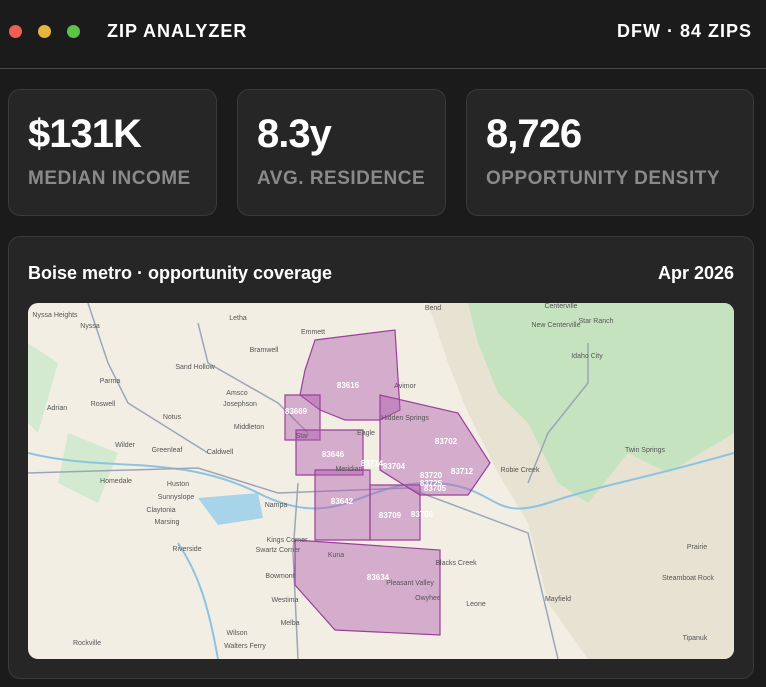 Image resolution: width=766 pixels, height=687 pixels. Describe the element at coordinates (238, 318) in the screenshot. I see `place-label: Letha` at that location.